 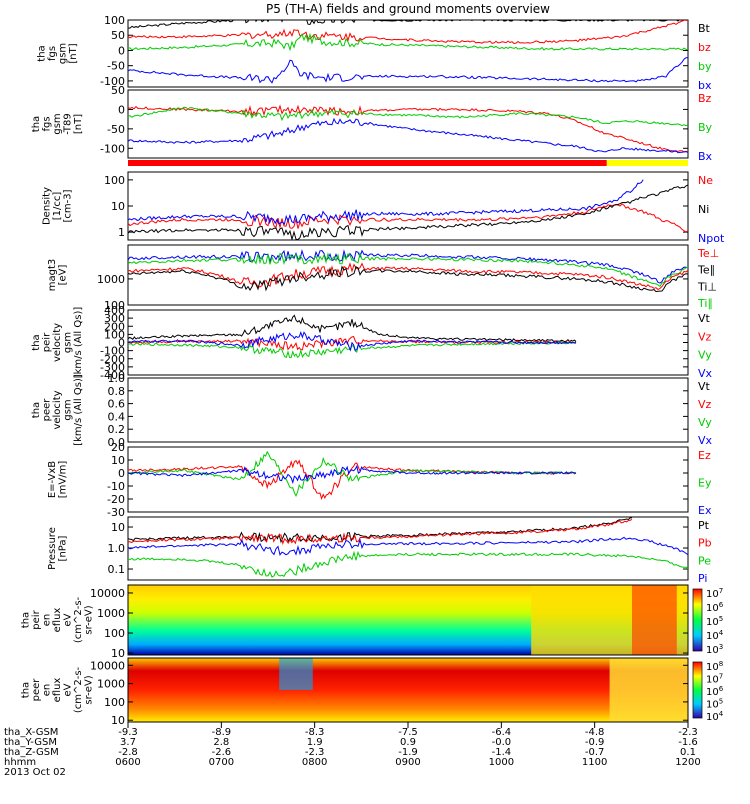 I want to click on y-tick-label: -300, so click(x=112, y=367).